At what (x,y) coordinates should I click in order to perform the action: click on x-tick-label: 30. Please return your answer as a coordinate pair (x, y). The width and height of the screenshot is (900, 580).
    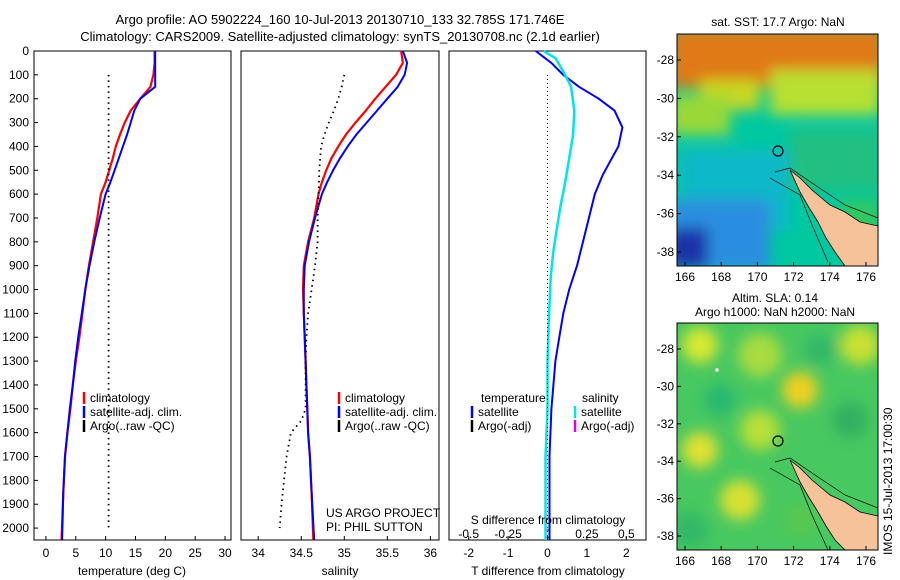
    Looking at the image, I should click on (225, 553).